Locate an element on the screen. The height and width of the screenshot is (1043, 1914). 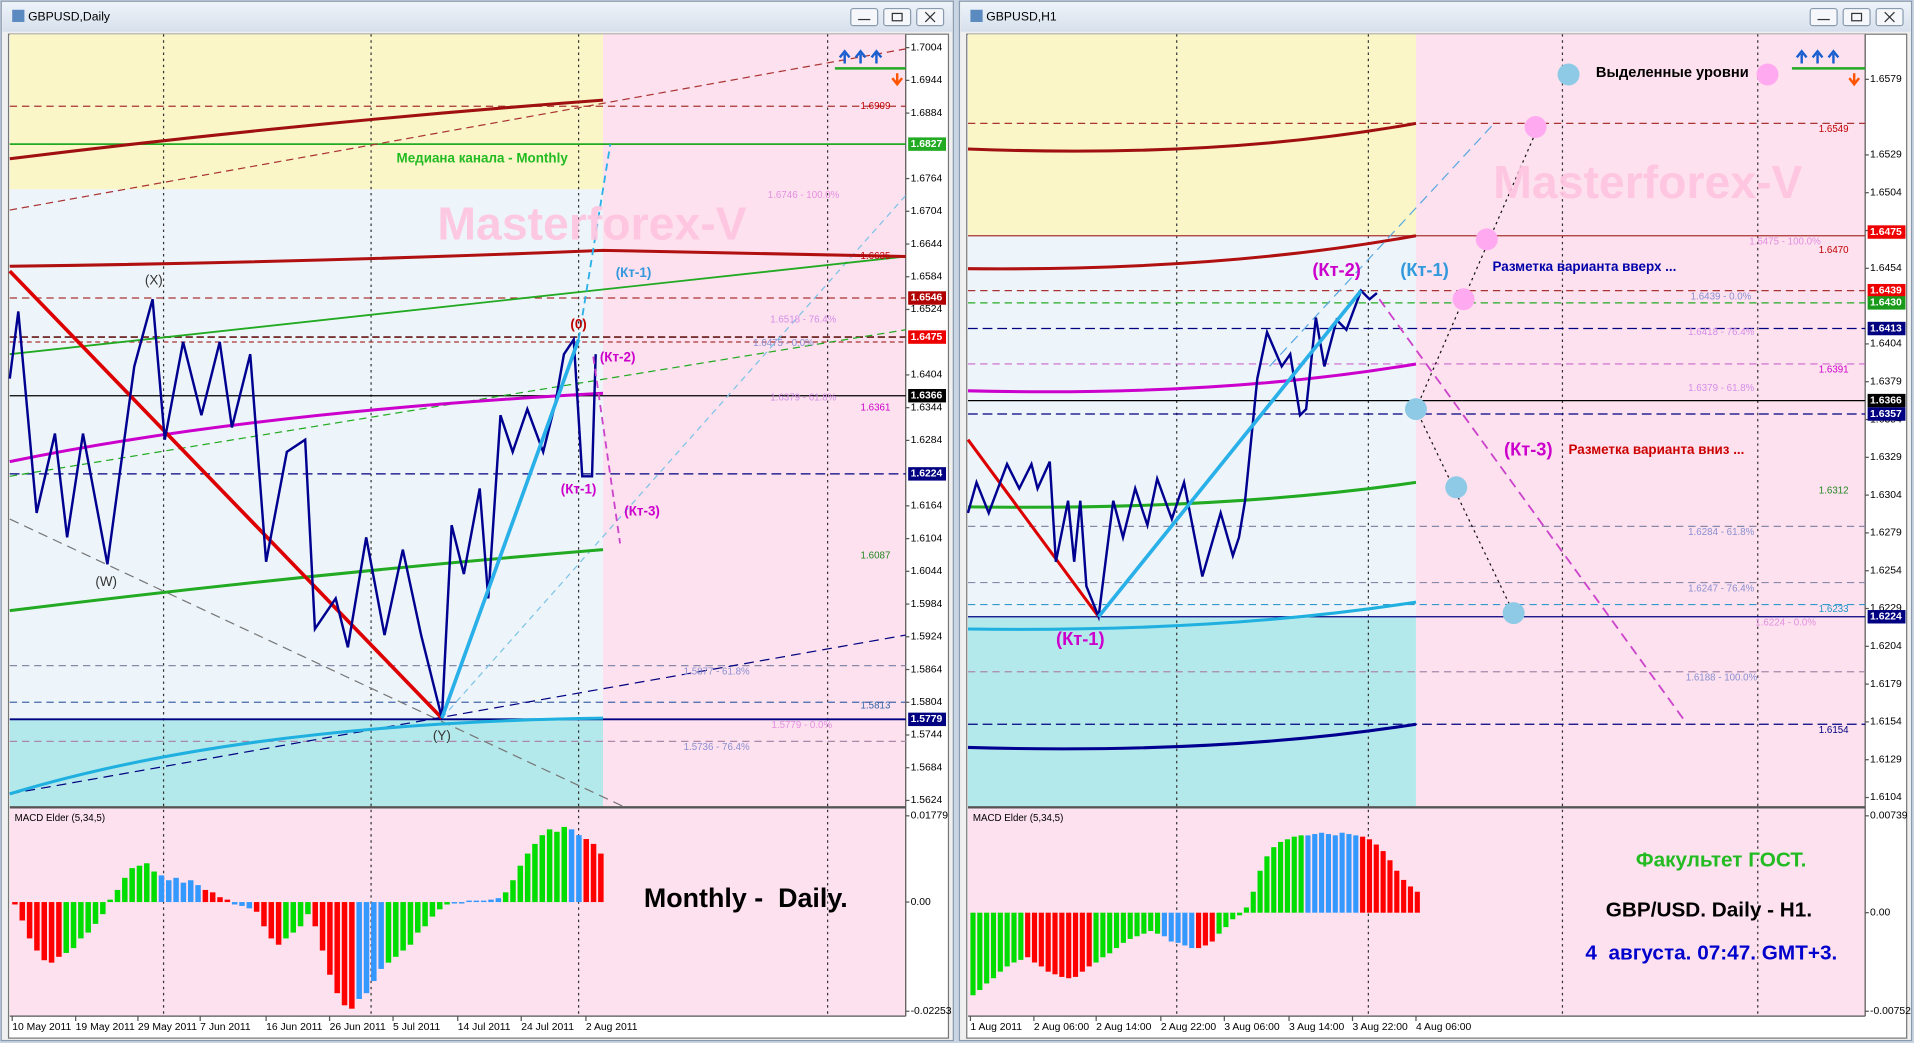
window-icon is located at coordinates (18, 15).